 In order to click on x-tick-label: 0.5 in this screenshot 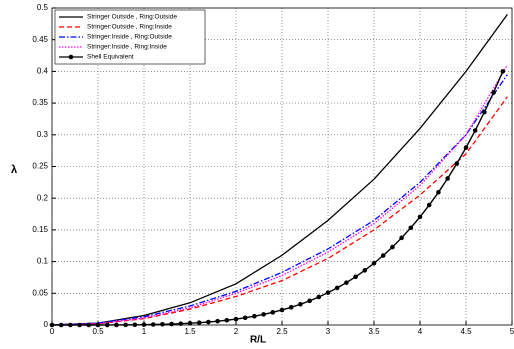, I will do `click(98, 331)`.